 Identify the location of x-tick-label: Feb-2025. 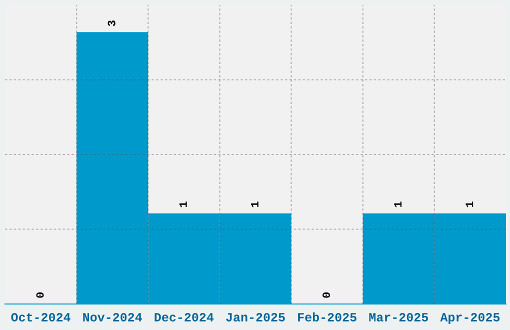
(327, 317).